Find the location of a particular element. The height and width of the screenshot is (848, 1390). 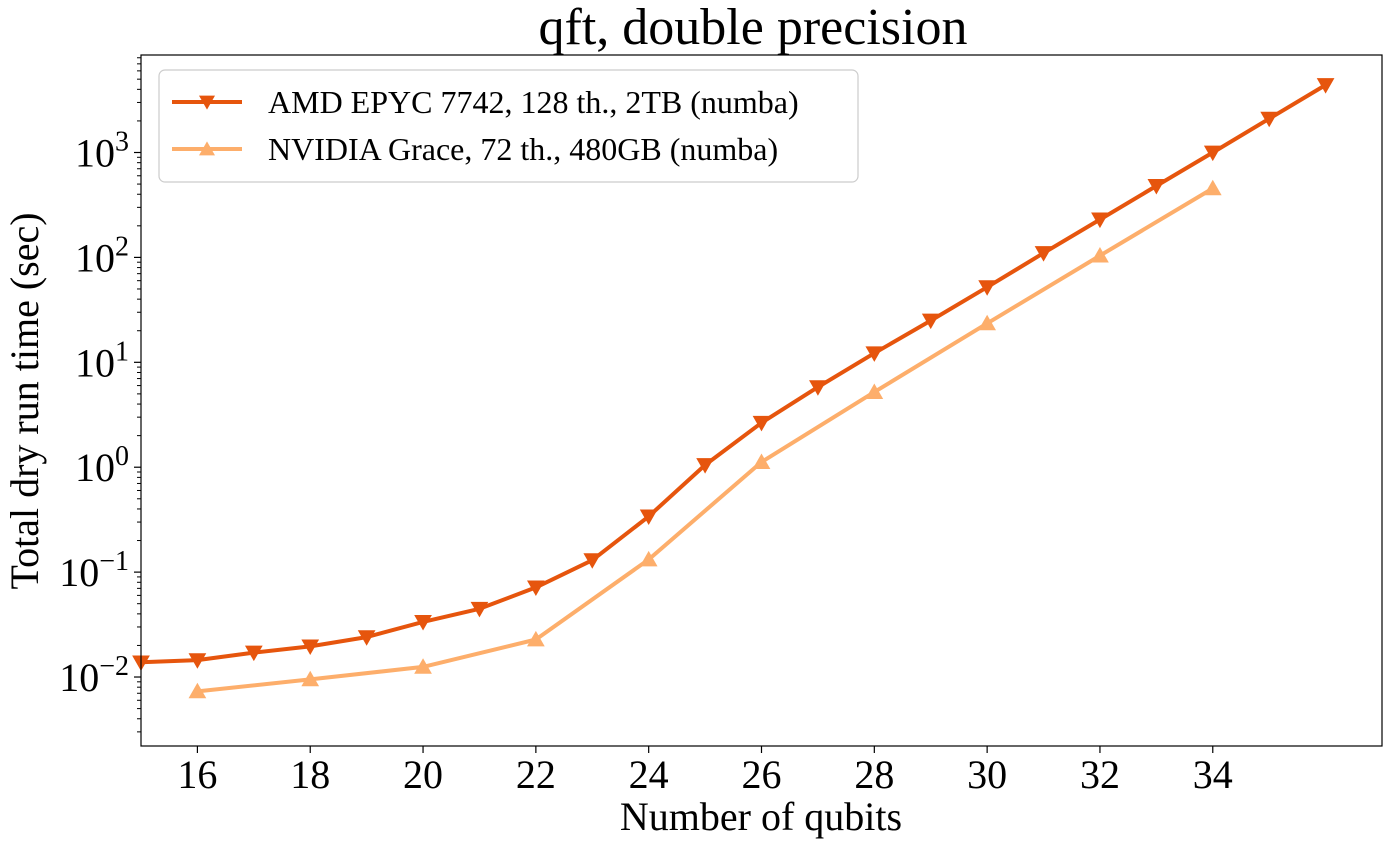

x-tick-label: 32 is located at coordinates (1100, 774).